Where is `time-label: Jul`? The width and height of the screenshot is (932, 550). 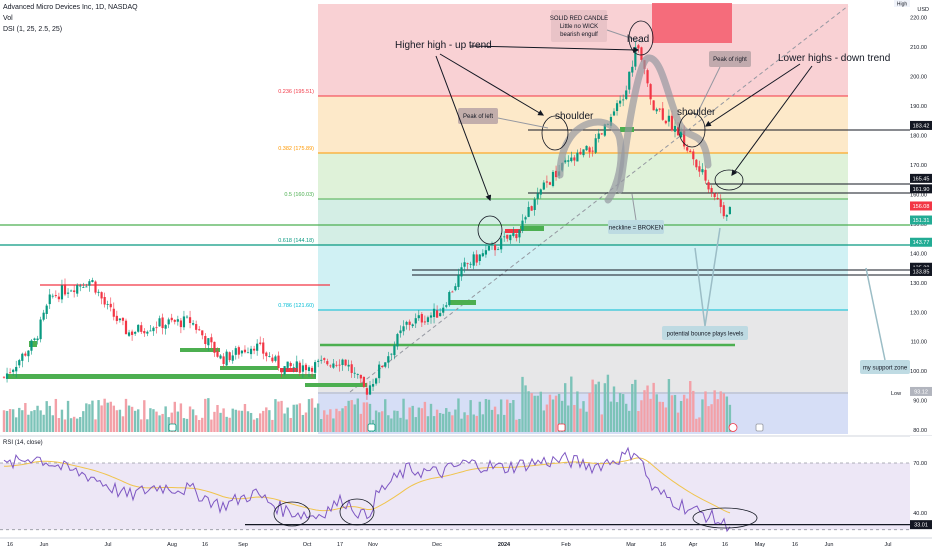
time-label: Jul is located at coordinates (107, 545).